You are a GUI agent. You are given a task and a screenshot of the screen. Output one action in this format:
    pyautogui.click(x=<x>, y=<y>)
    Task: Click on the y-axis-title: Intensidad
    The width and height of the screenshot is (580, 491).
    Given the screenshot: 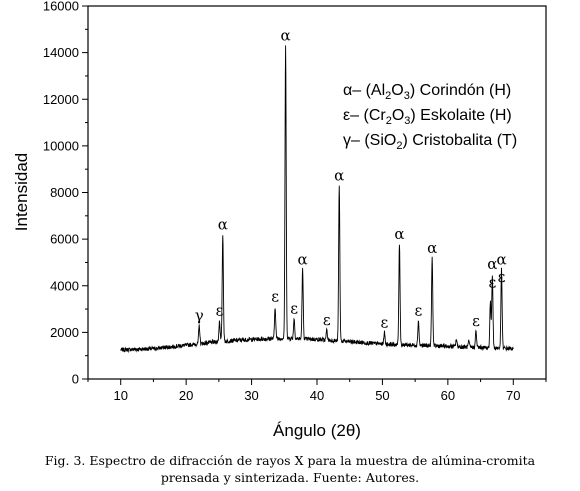 What is the action you would take?
    pyautogui.click(x=21, y=192)
    